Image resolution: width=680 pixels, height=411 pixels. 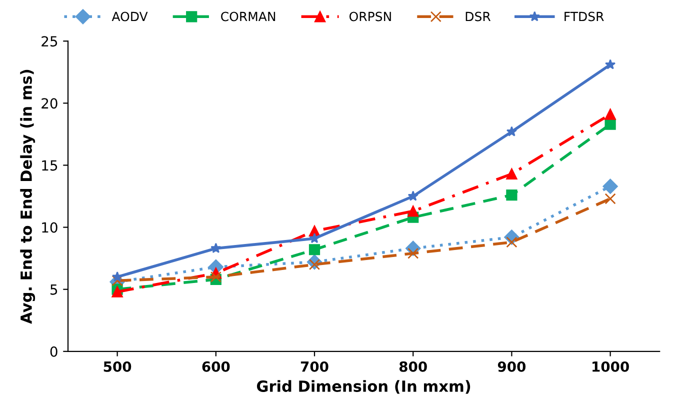 What do you see at coordinates (248, 17) in the screenshot?
I see `legend-label: CORMAN` at bounding box center [248, 17].